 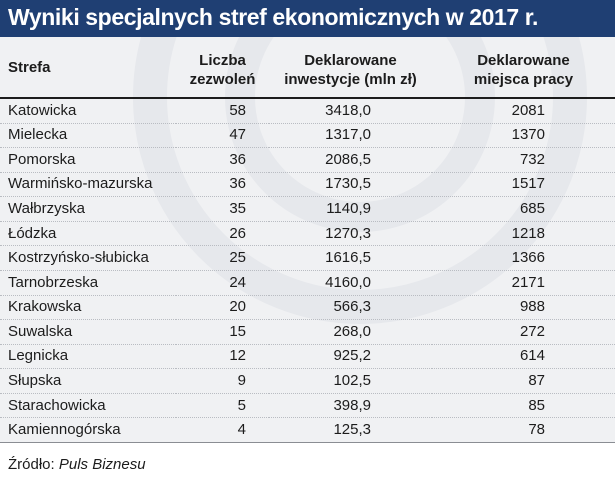 I want to click on cell-miejsca: 87, so click(x=536, y=380).